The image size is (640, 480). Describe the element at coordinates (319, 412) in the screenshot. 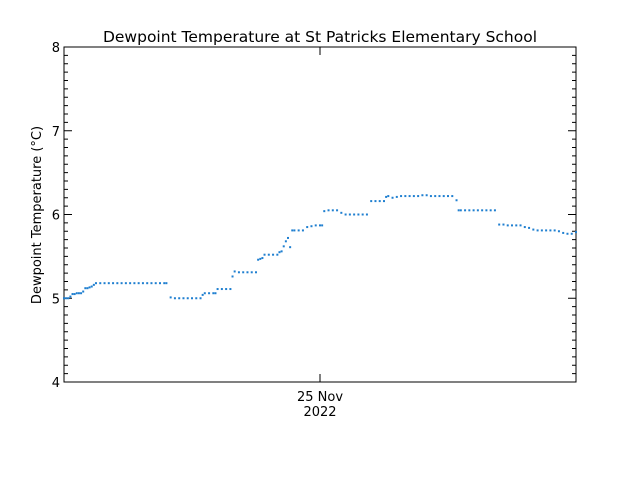

I see `x-tick-label: 2022` at that location.